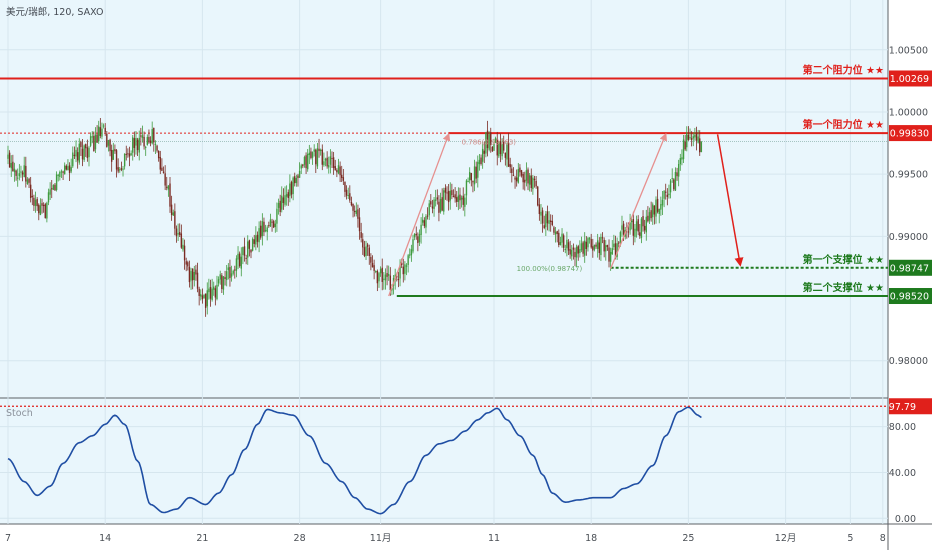  I want to click on time-tick-label: 5, so click(850, 538).